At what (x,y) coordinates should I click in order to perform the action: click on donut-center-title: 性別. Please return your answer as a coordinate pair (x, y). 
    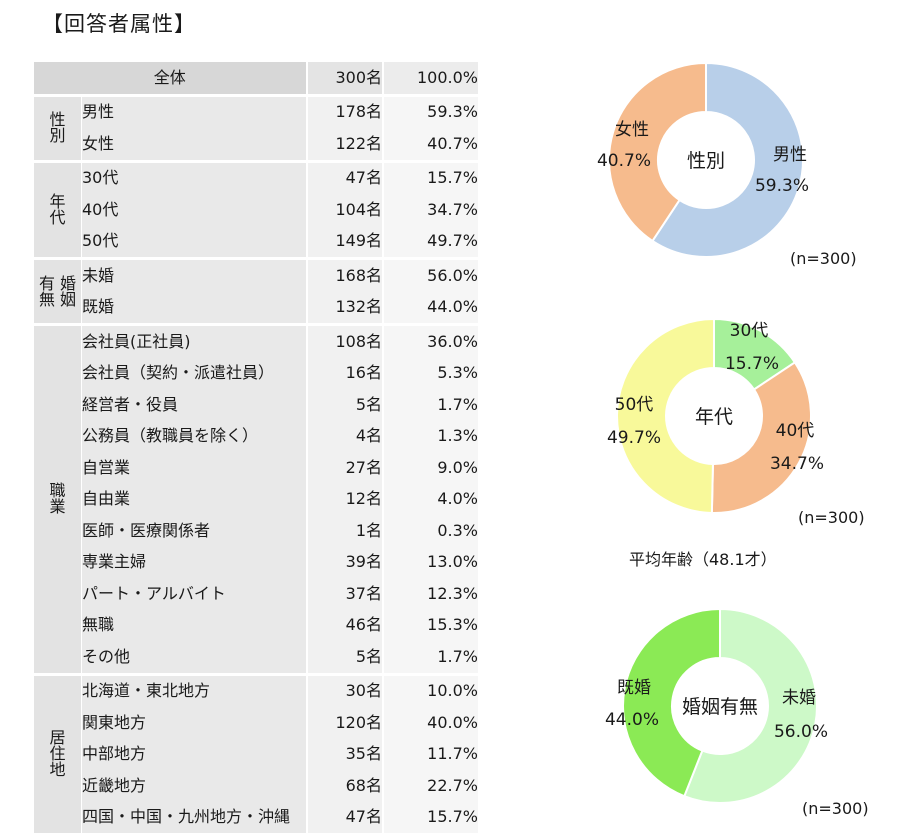
    Looking at the image, I should click on (706, 161).